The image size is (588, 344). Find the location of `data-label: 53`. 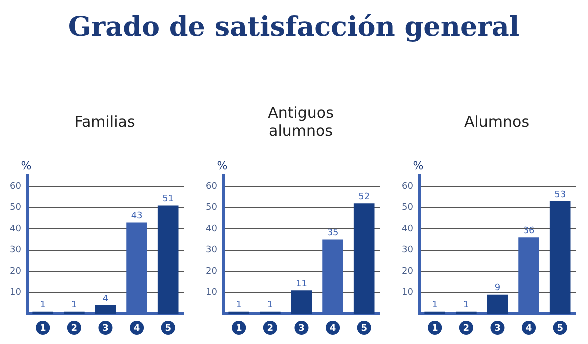

data-label: 53 is located at coordinates (560, 195).